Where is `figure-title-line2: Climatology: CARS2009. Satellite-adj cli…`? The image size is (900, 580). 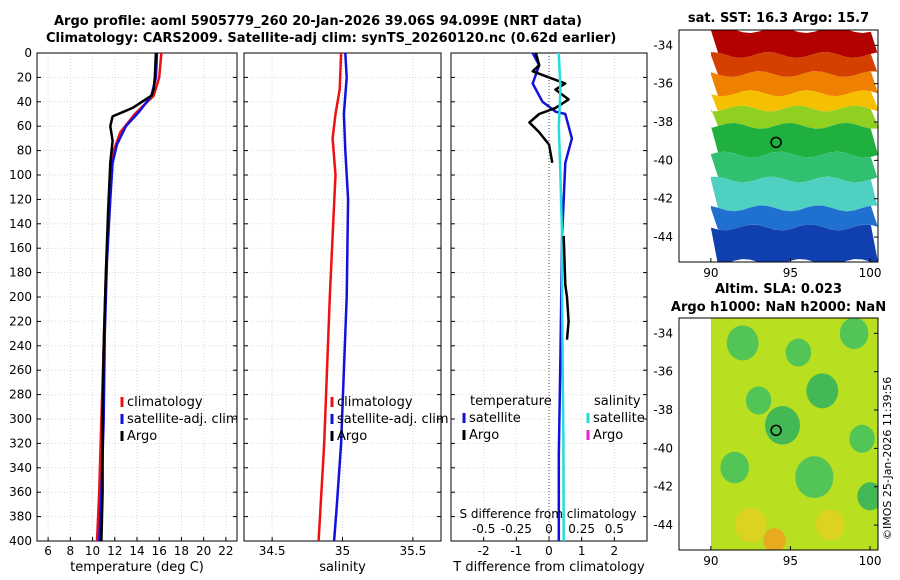 figure-title-line2: Climatology: CARS2009. Satellite-adj cli… is located at coordinates (331, 38).